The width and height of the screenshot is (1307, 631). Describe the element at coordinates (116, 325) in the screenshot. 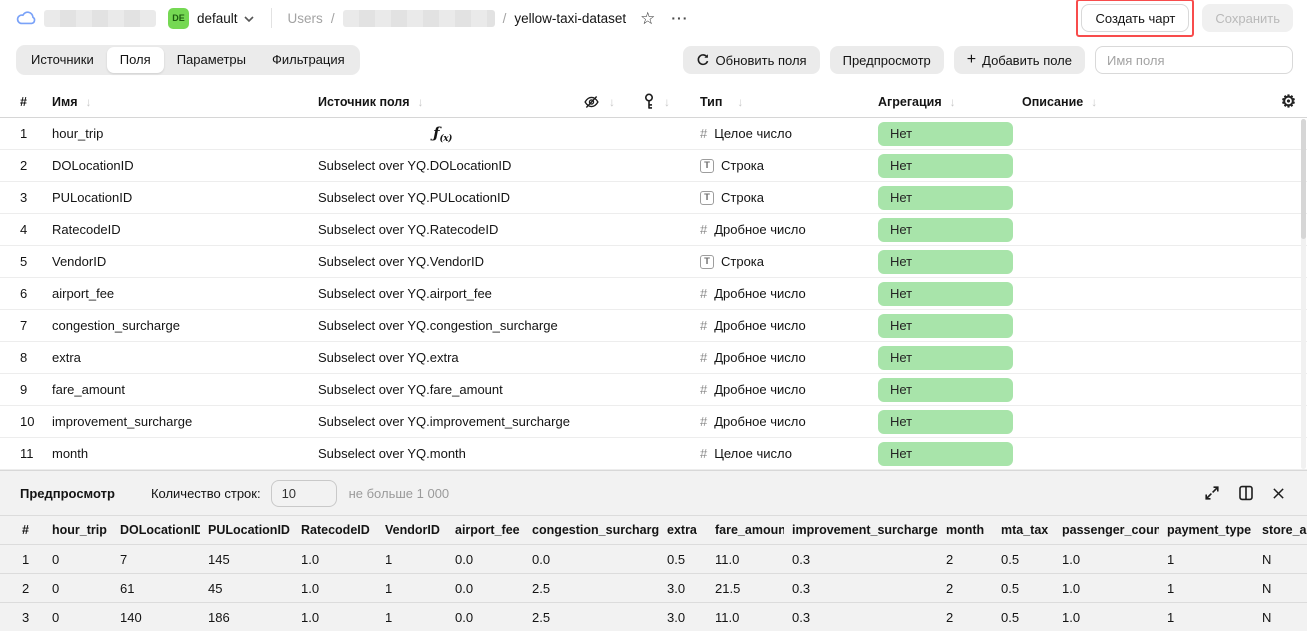

I see `field-name: congestion_surcharge` at that location.